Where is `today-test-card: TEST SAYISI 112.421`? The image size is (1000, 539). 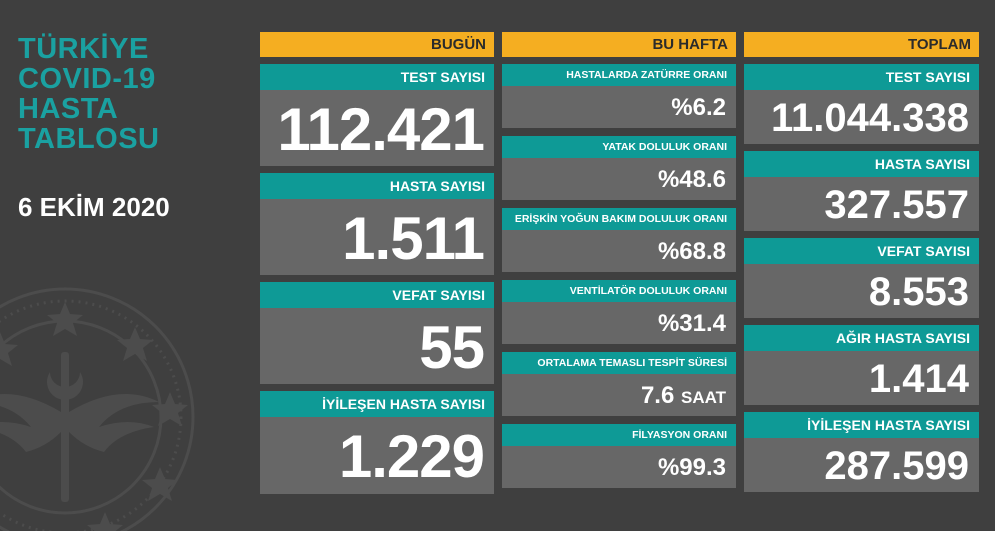 today-test-card: TEST SAYISI 112.421 is located at coordinates (377, 115).